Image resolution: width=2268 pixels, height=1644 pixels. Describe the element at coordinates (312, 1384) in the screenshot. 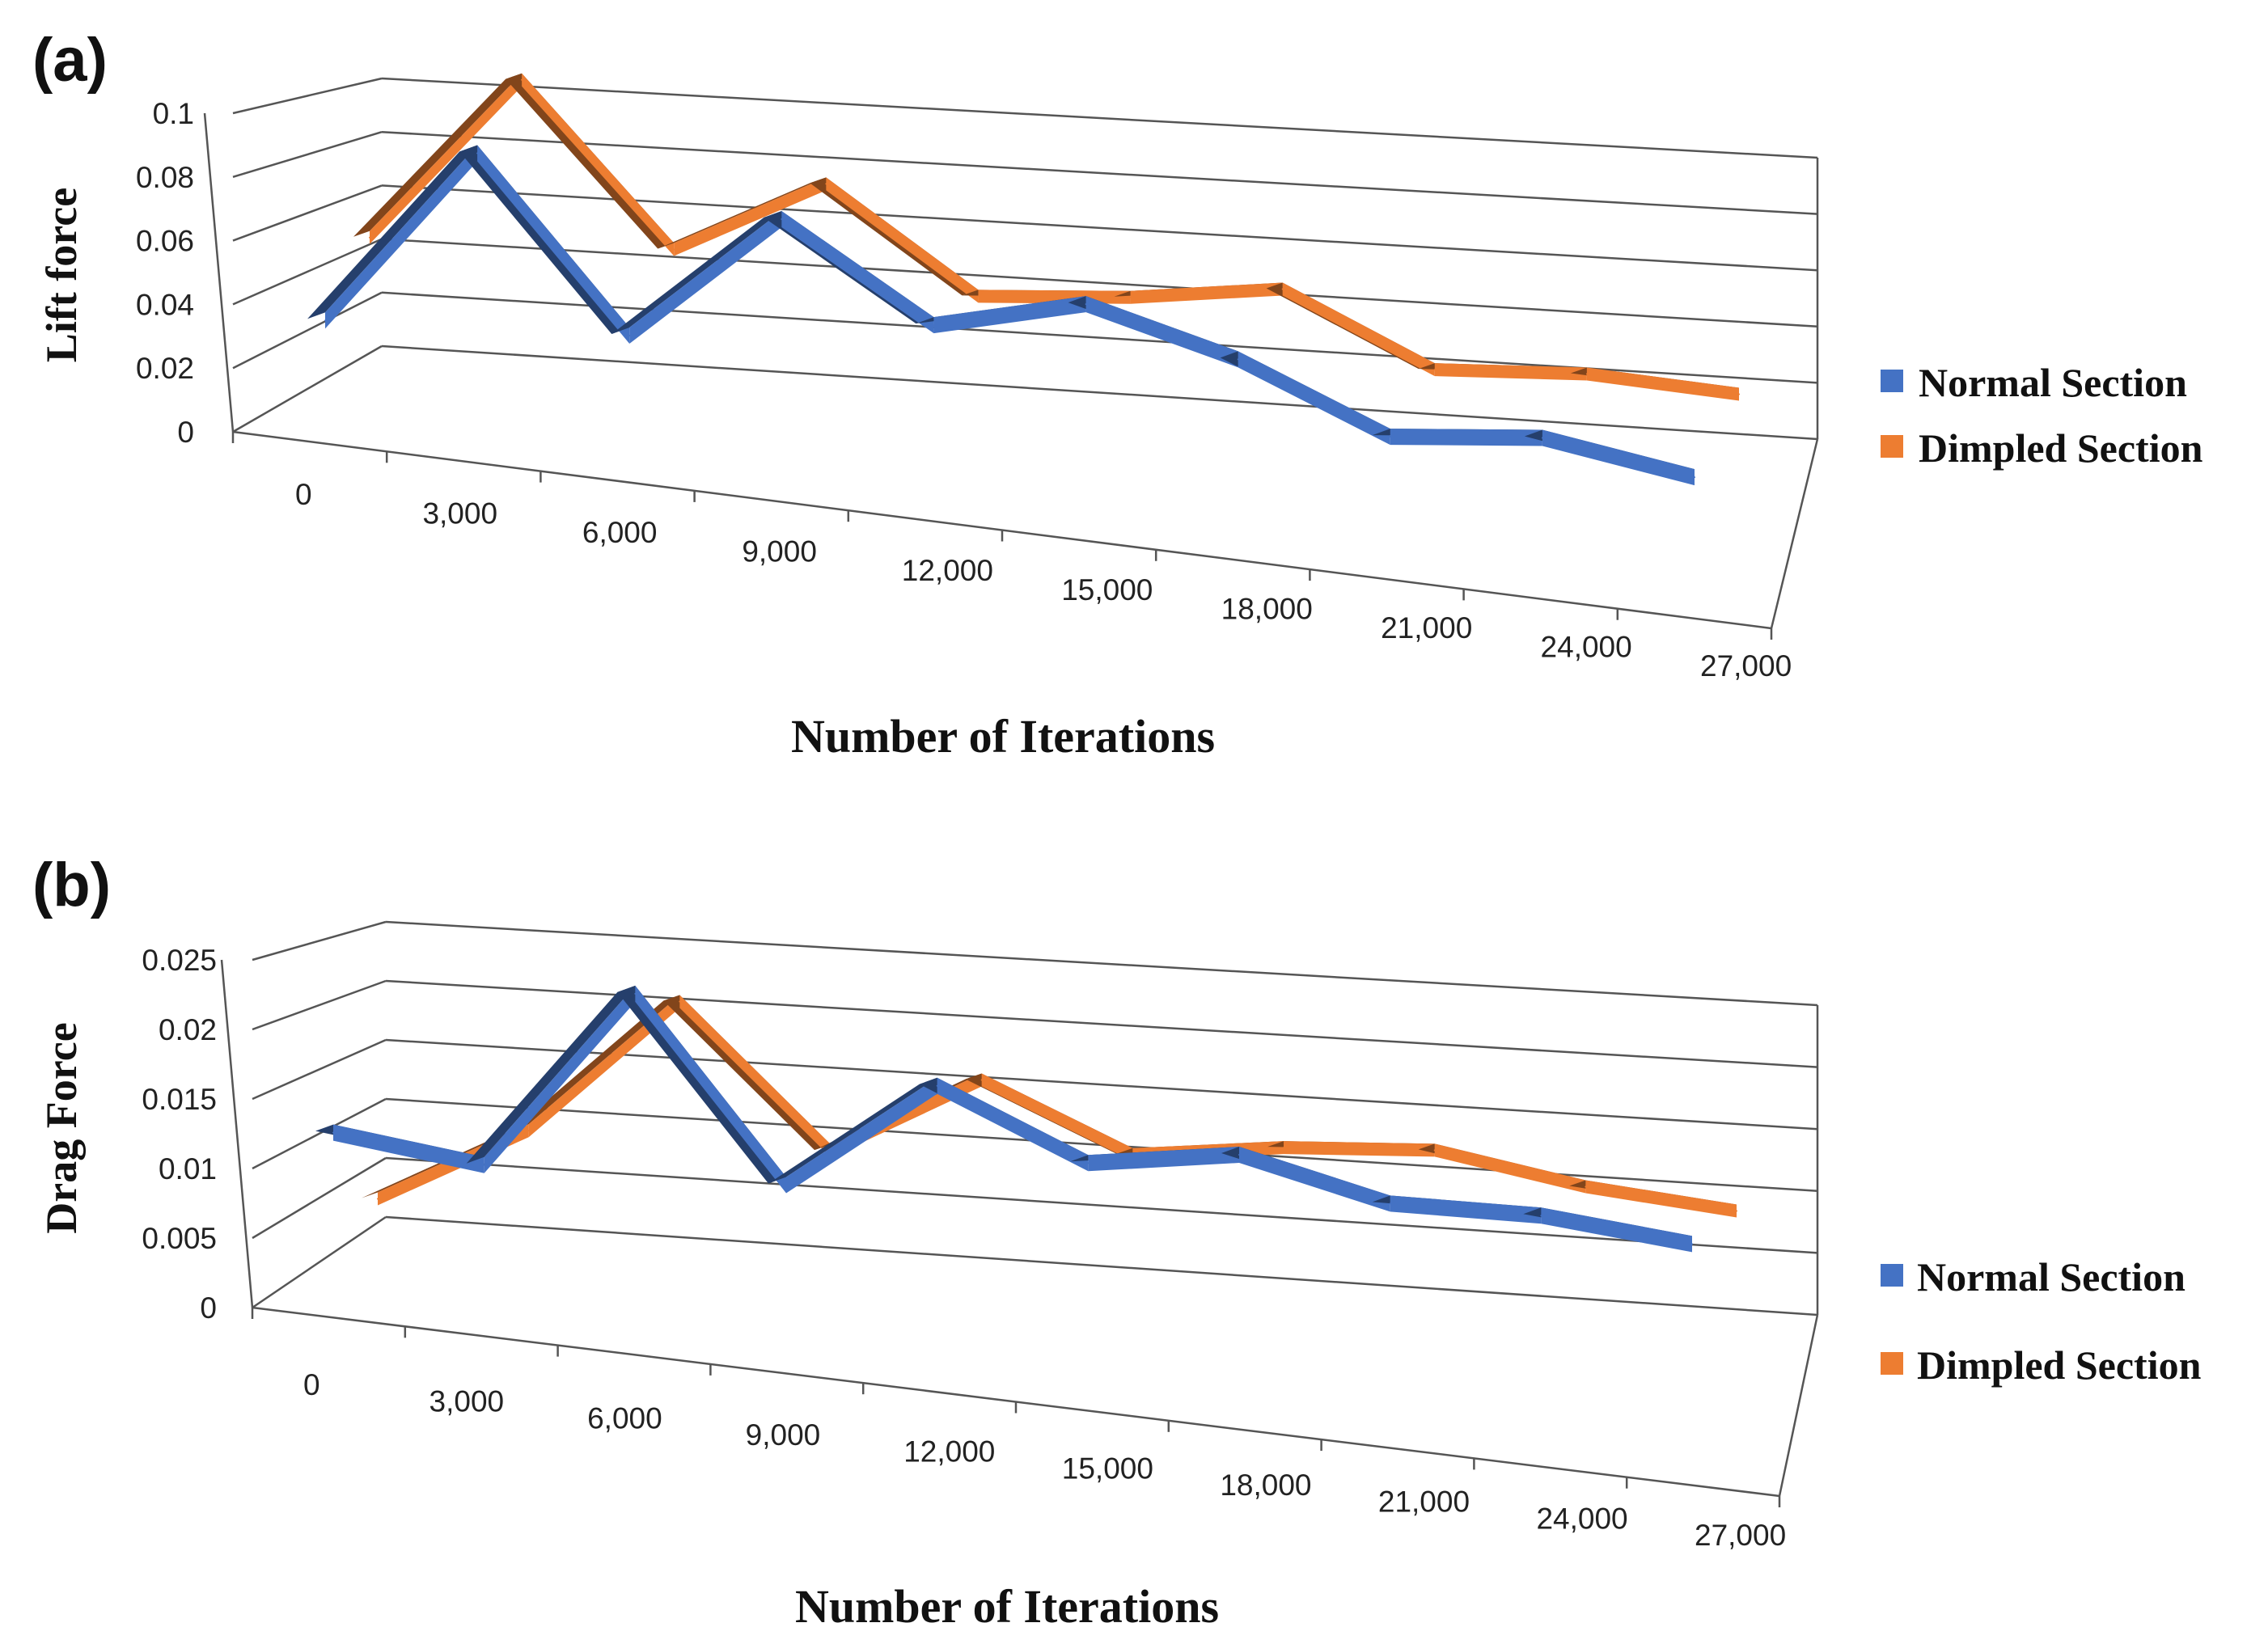

I see `panel-b-xtick: 0` at that location.